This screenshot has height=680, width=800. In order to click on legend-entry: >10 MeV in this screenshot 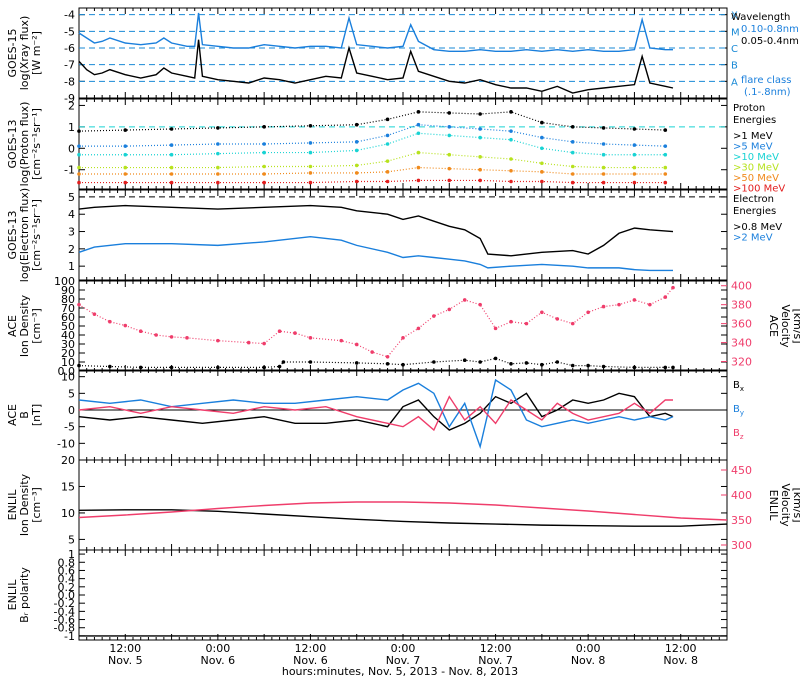, I will do `click(756, 157)`.